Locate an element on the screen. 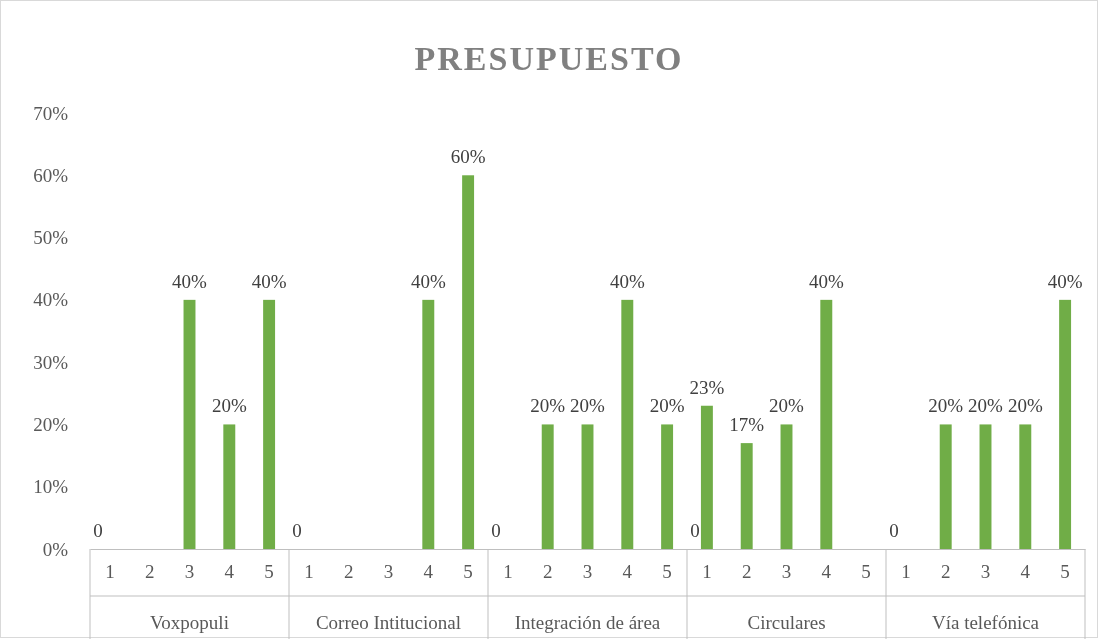  data-label: 60% is located at coordinates (468, 157).